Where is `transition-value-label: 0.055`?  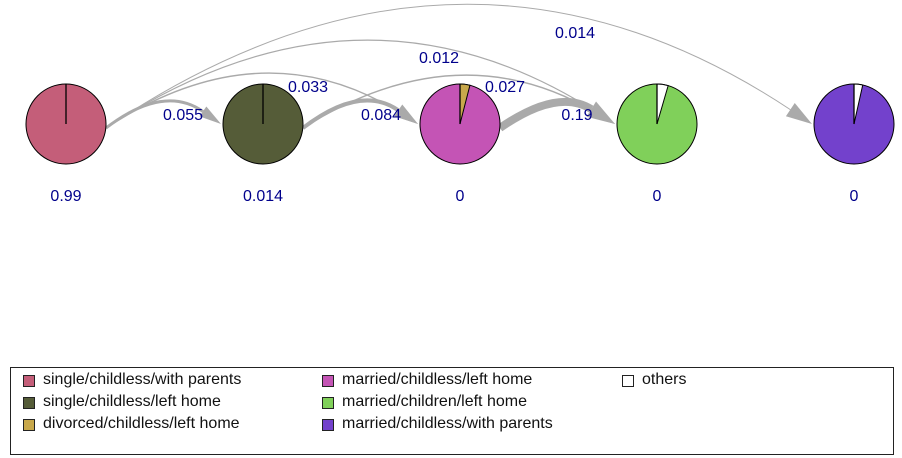 transition-value-label: 0.055 is located at coordinates (183, 115).